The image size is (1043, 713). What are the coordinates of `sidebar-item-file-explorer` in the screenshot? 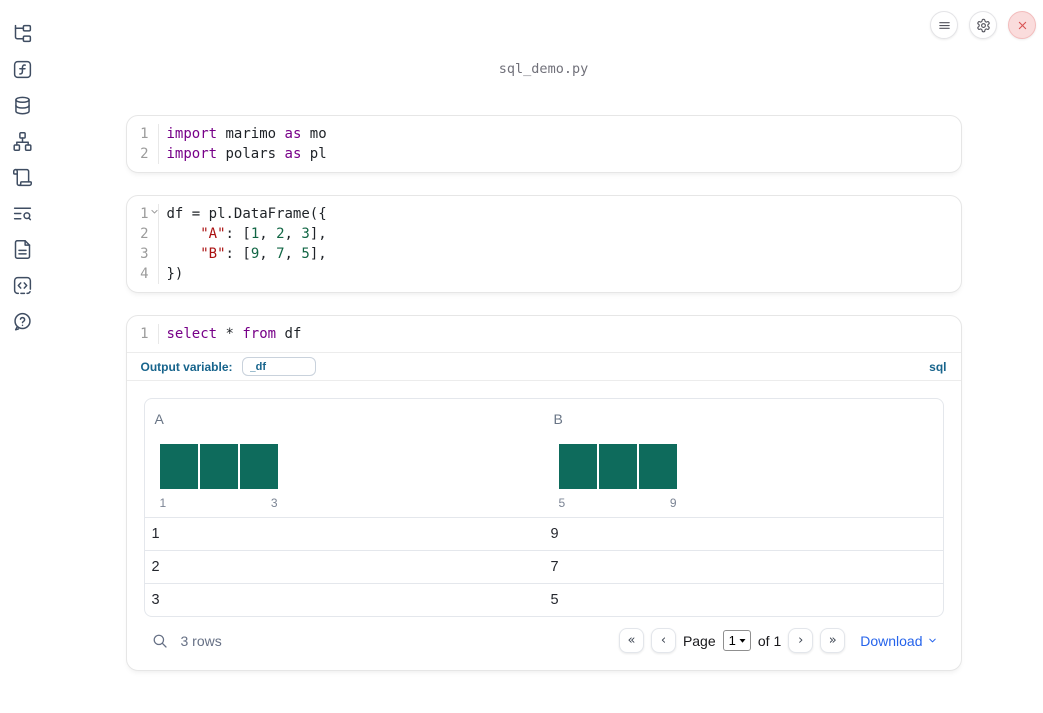 It's located at (22, 33).